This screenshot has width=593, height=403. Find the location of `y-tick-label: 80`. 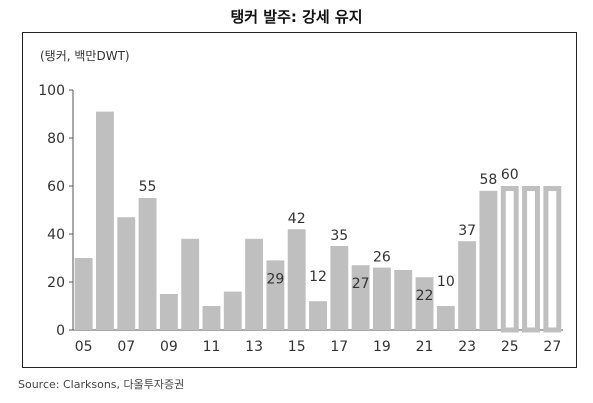

y-tick-label: 80 is located at coordinates (56, 139).